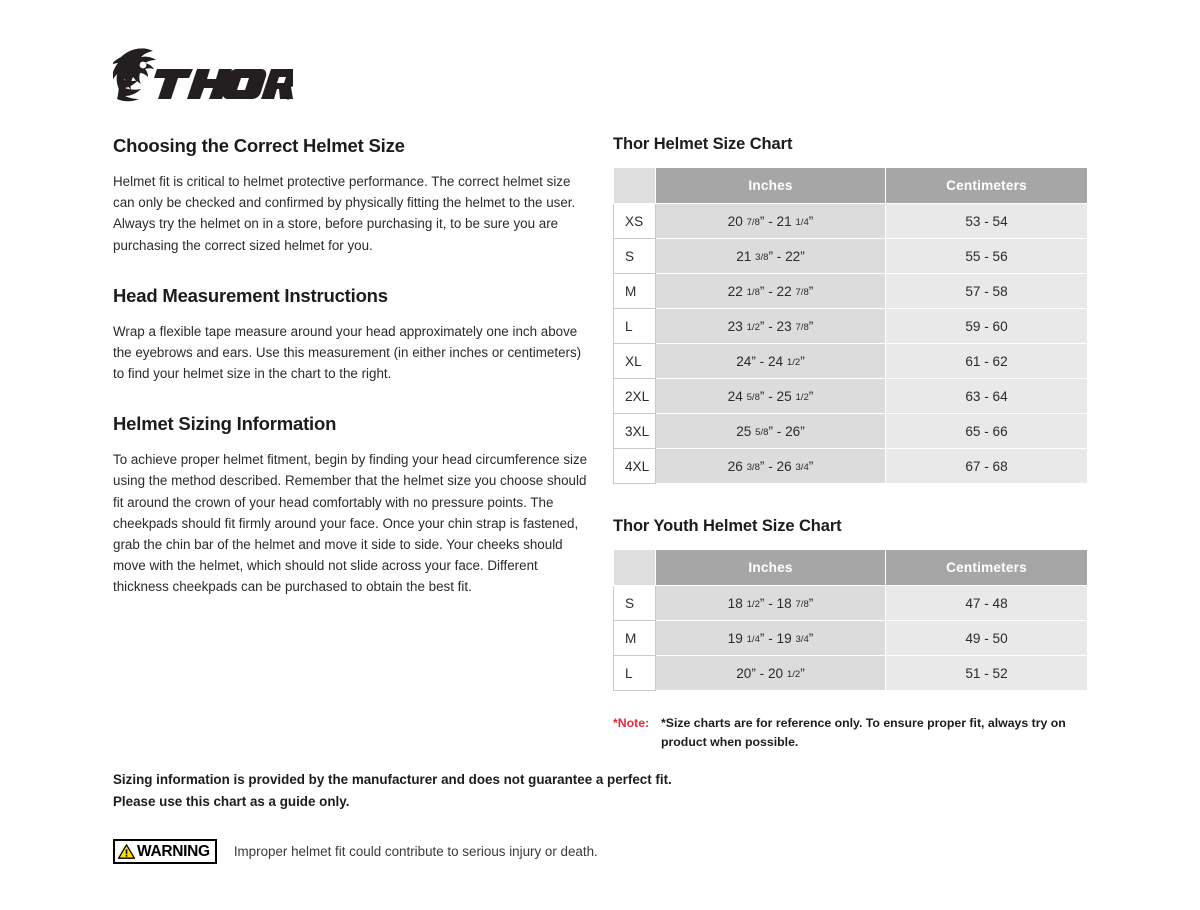 Image resolution: width=1200 pixels, height=910 pixels. Describe the element at coordinates (231, 801) in the screenshot. I see `disclaimer-line-2: Please use this chart as a guide only.` at that location.